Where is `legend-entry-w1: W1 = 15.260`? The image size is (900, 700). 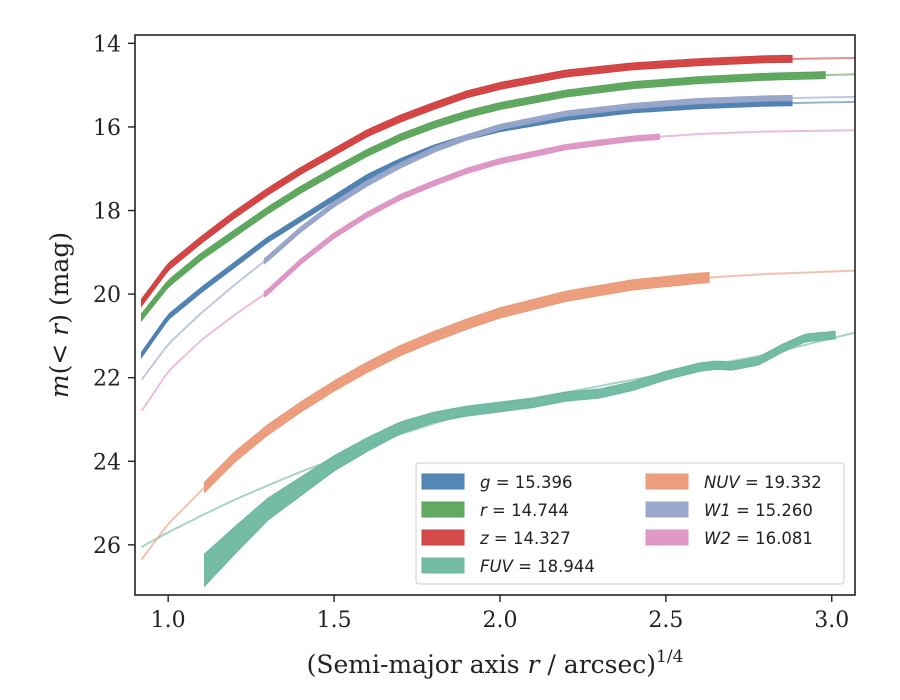
legend-entry-w1: W1 = 15.260 is located at coordinates (729, 510).